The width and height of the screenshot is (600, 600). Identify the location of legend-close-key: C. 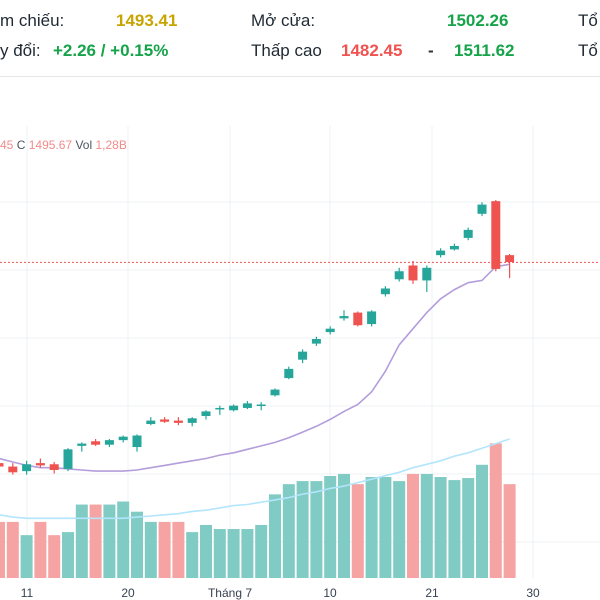
(21, 145).